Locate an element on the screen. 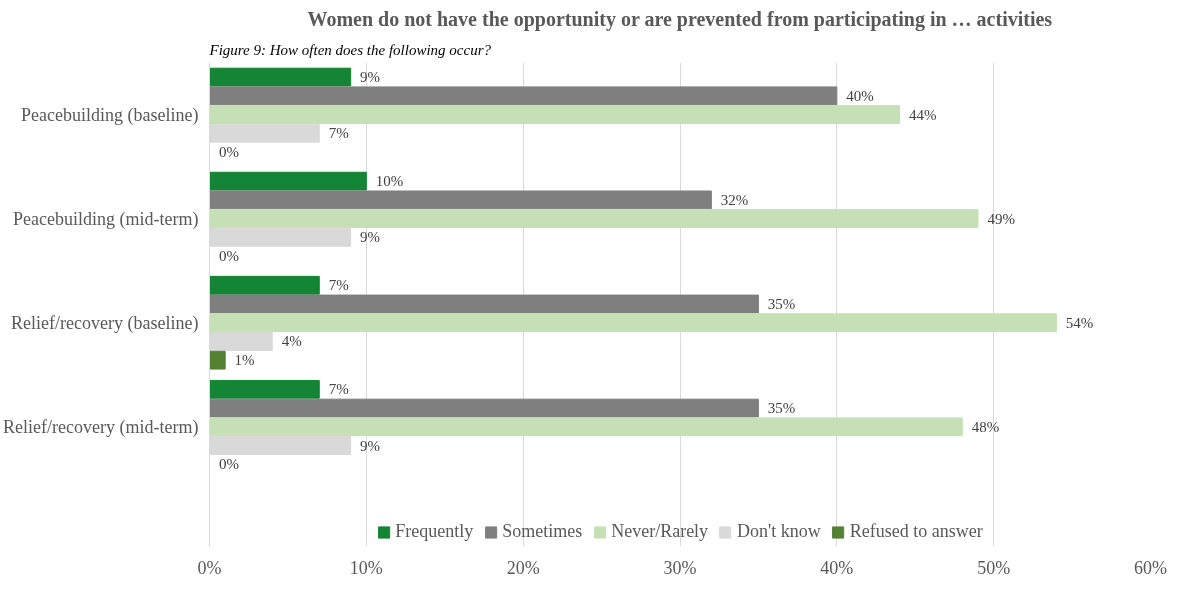 The width and height of the screenshot is (1200, 597). y-tick-label: Relief/recovery (mid-term) is located at coordinates (101, 427).